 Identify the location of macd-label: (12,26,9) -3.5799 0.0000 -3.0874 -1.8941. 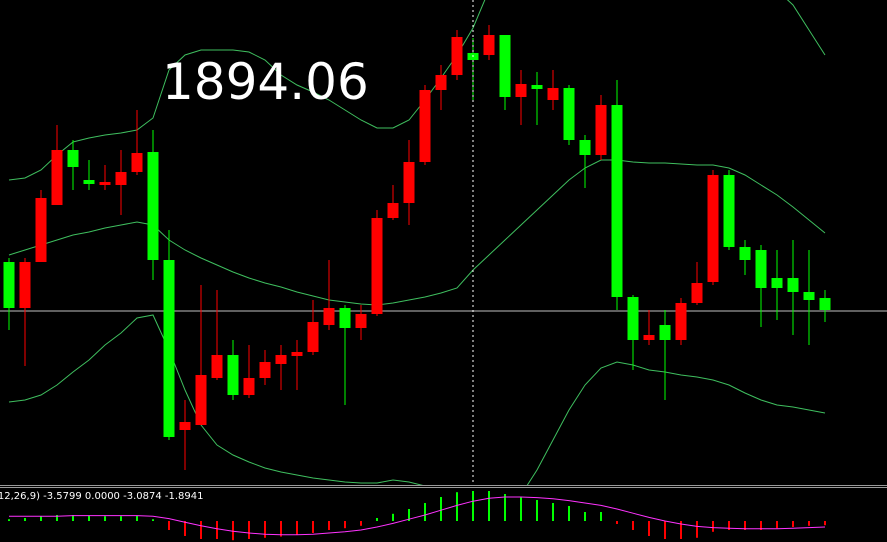
(101, 496).